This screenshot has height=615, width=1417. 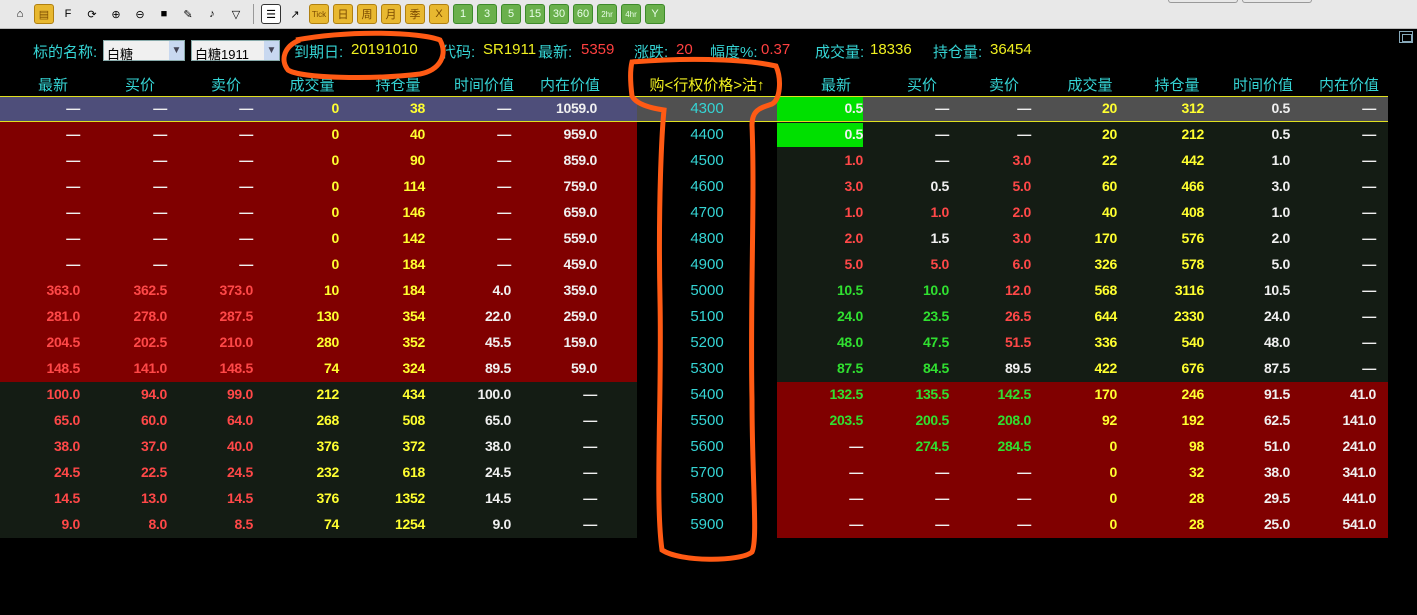 What do you see at coordinates (312, 85) in the screenshot?
I see `left-header-volume: 成交量` at bounding box center [312, 85].